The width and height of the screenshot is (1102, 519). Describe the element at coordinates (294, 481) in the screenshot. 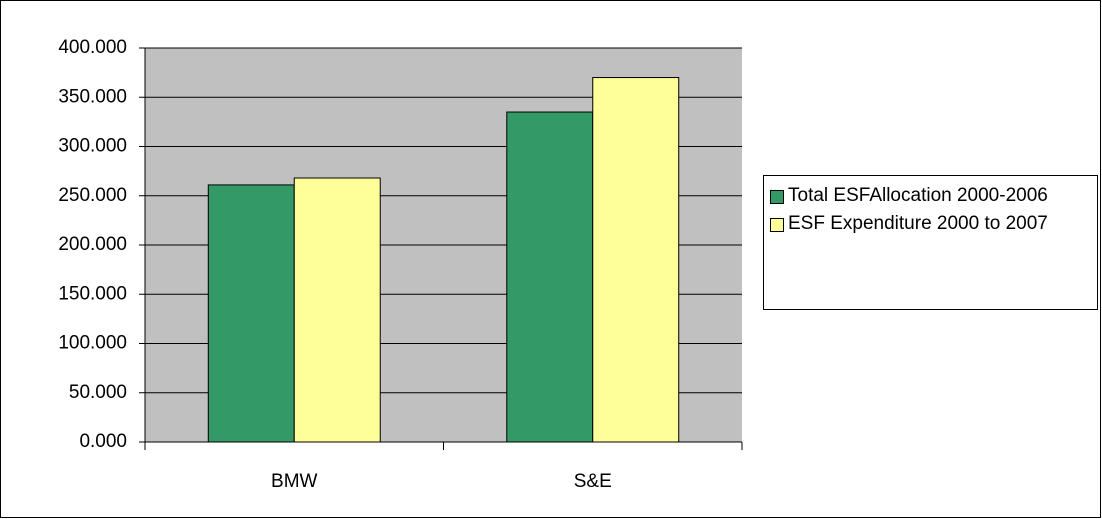

I see `x-tick-label: BMW` at that location.